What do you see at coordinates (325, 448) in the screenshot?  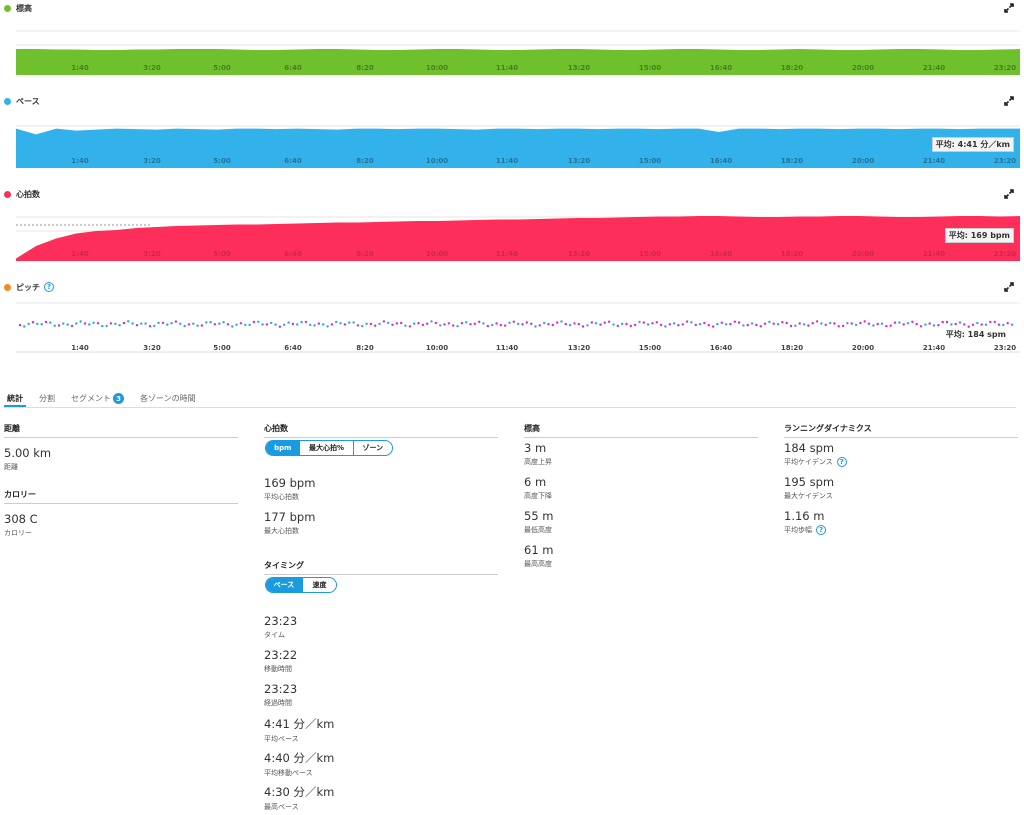 I see `toggle-max-hr-percent: 最大心拍%` at bounding box center [325, 448].